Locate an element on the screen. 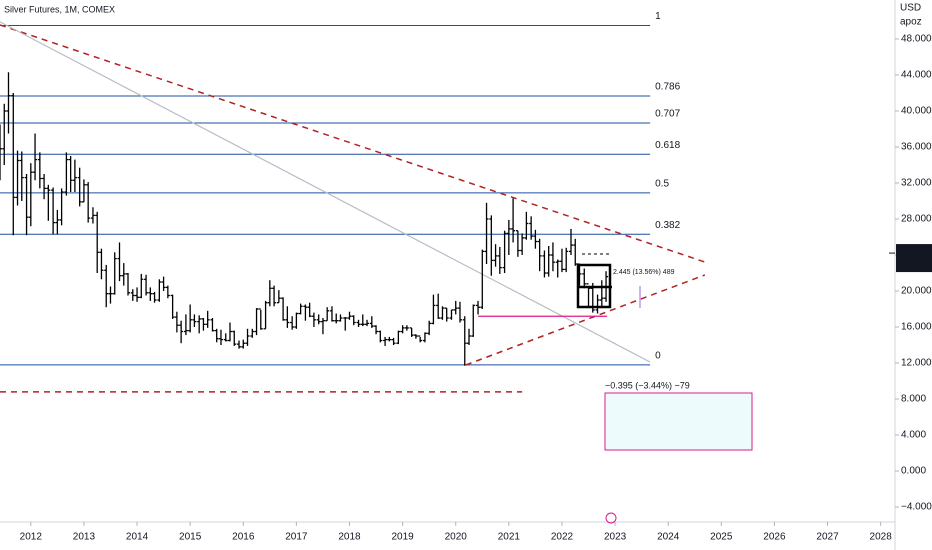  y-tick-label: 4.000 is located at coordinates (913, 435).